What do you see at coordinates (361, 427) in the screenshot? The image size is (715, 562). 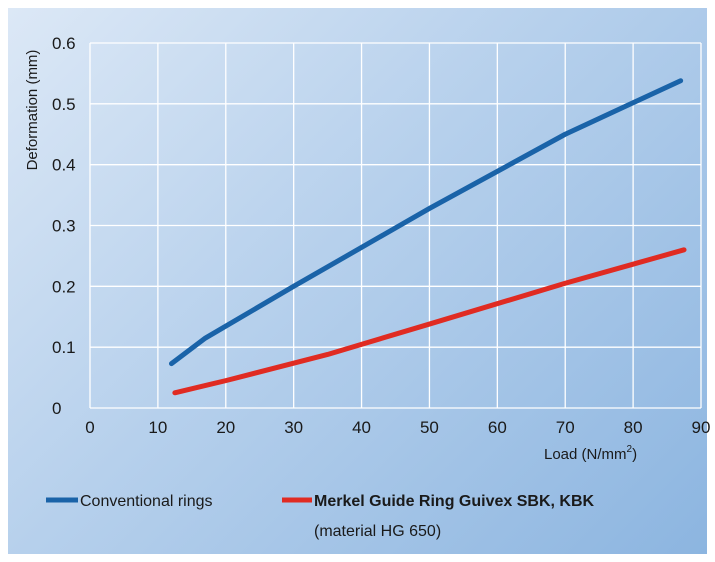 I see `x-tick-label: 40` at bounding box center [361, 427].